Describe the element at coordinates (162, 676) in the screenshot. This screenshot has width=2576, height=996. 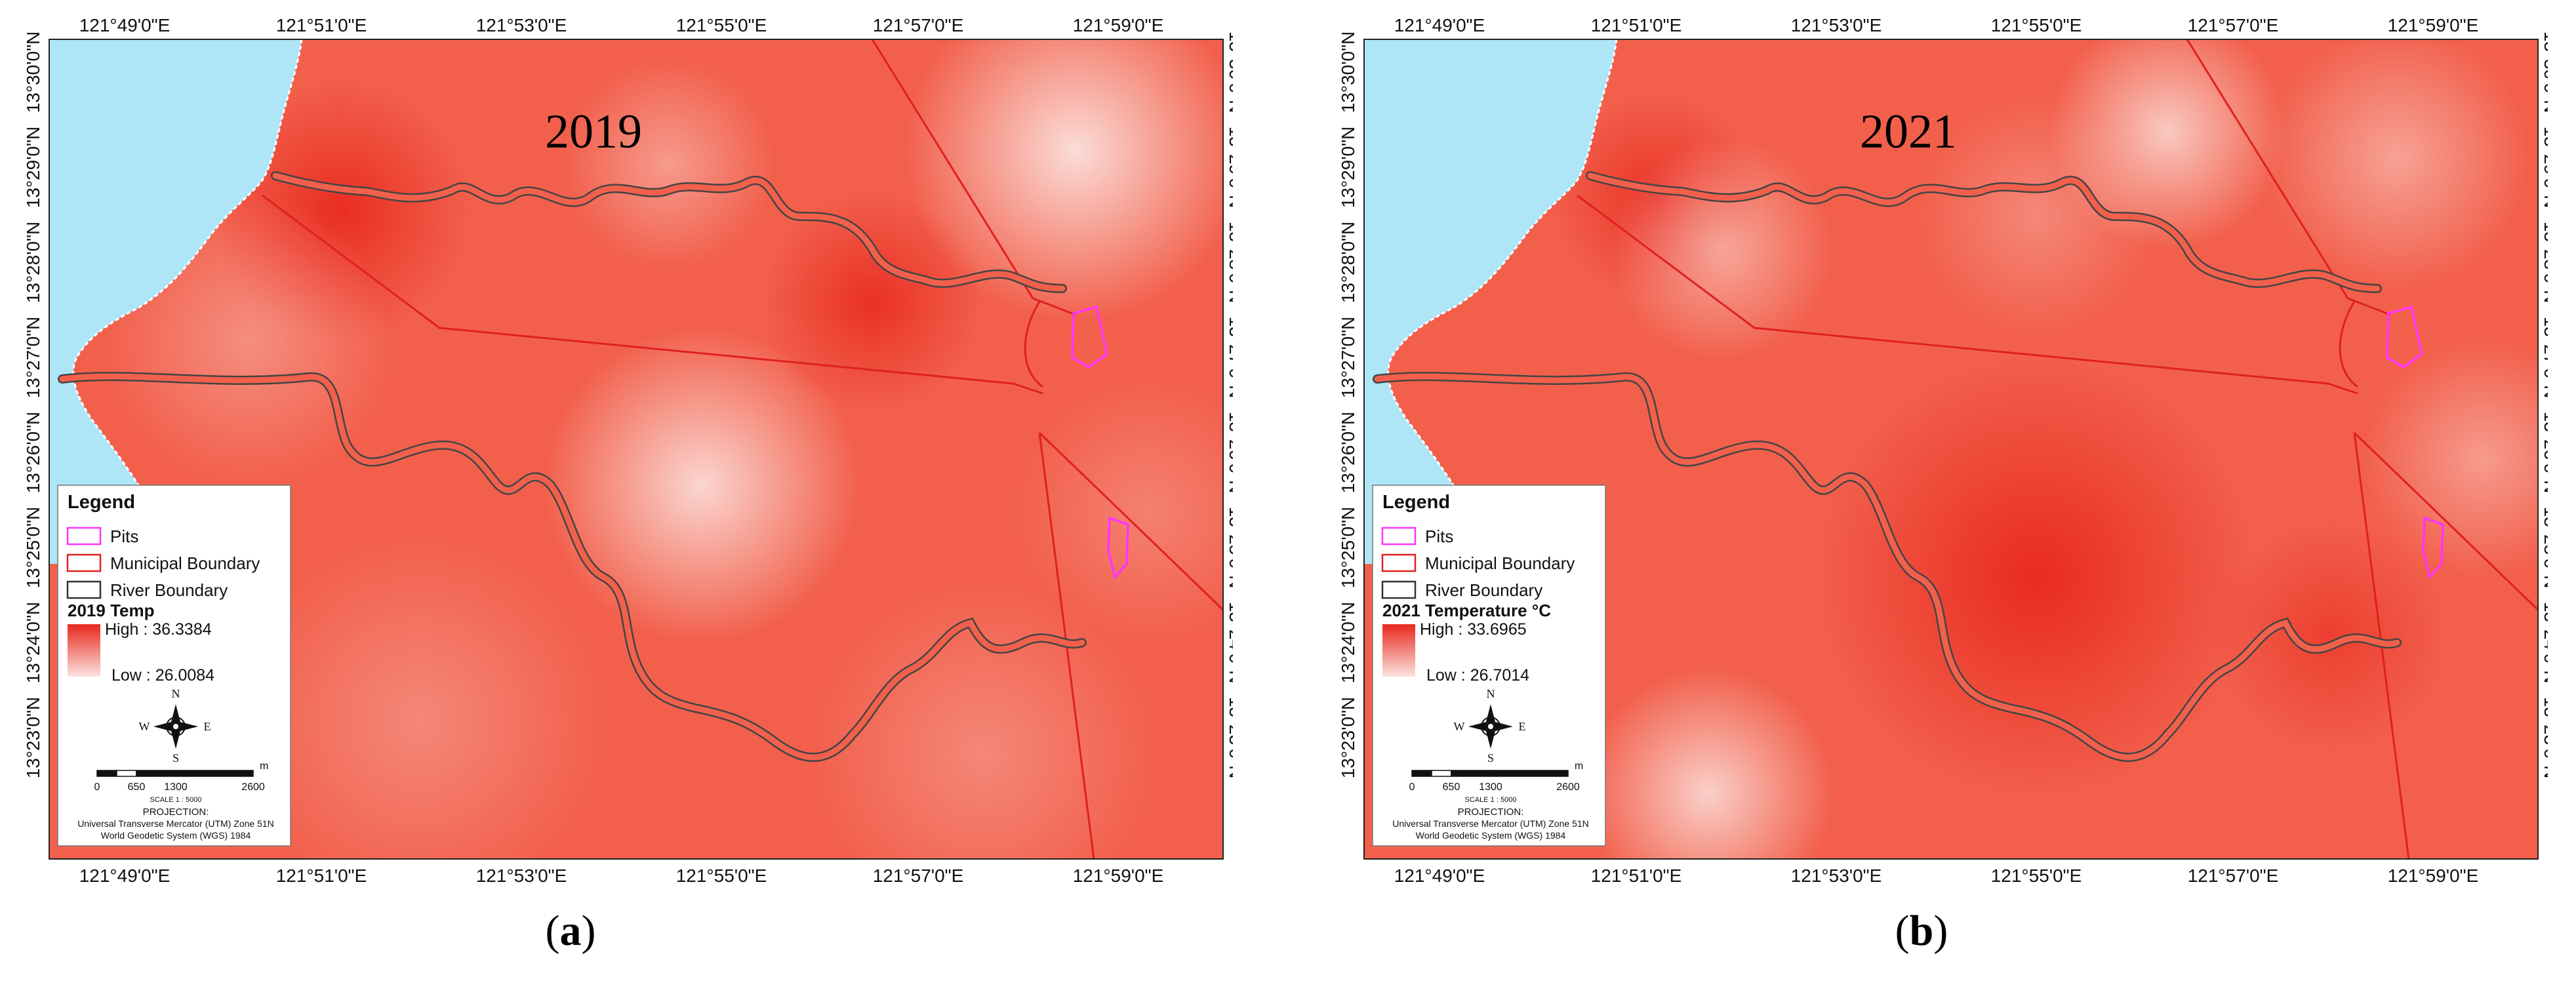
I see `legend-low: Low : 26.0084` at that location.